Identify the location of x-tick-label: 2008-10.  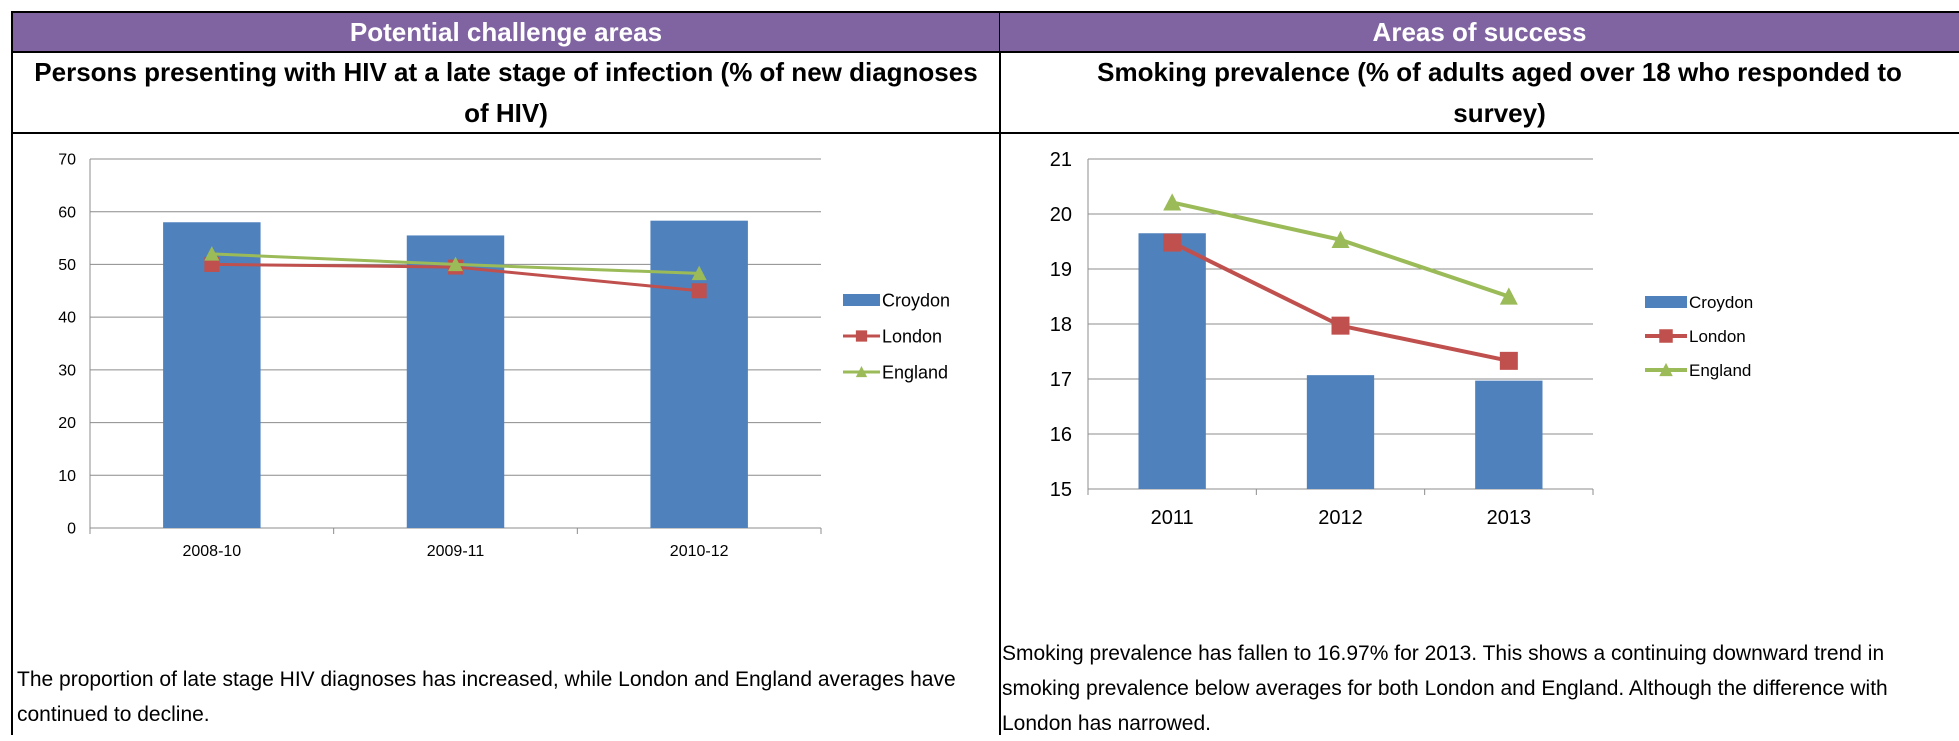
(211, 551).